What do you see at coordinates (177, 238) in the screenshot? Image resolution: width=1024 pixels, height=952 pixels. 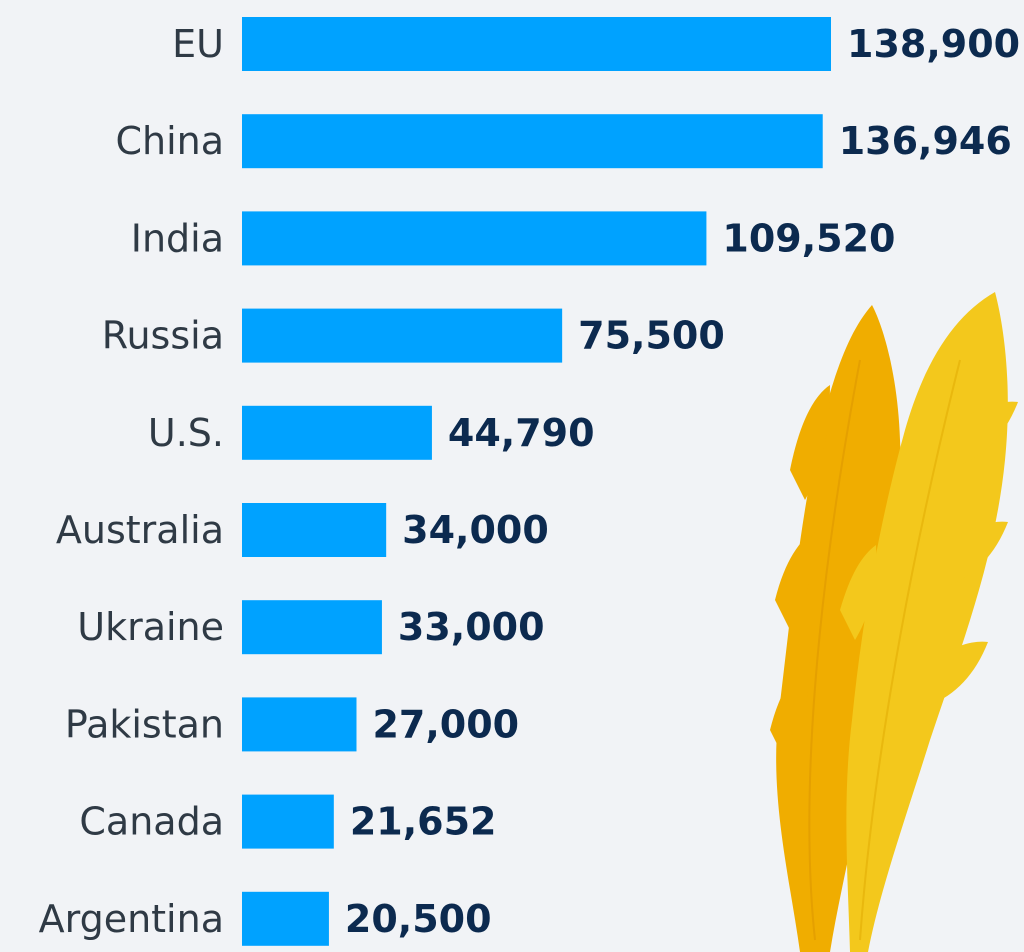 I see `category-label: India` at bounding box center [177, 238].